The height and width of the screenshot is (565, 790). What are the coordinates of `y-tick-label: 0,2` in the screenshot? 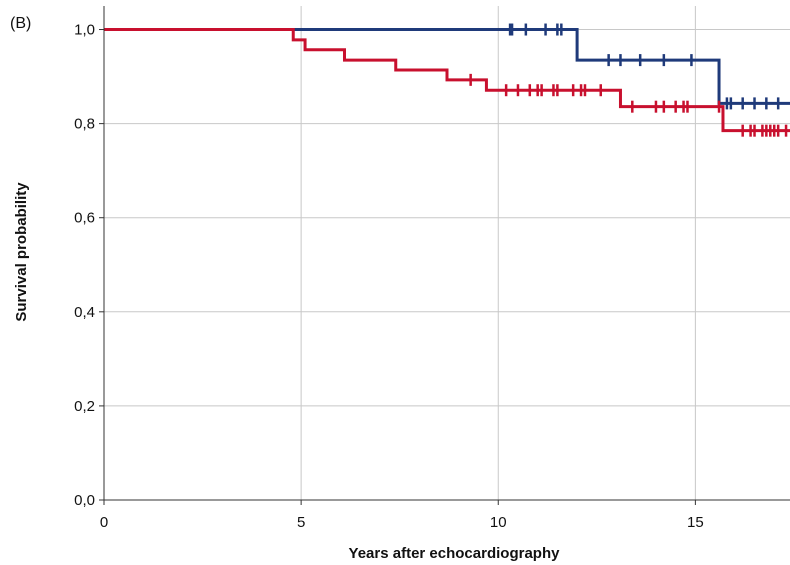 It's located at (84, 406).